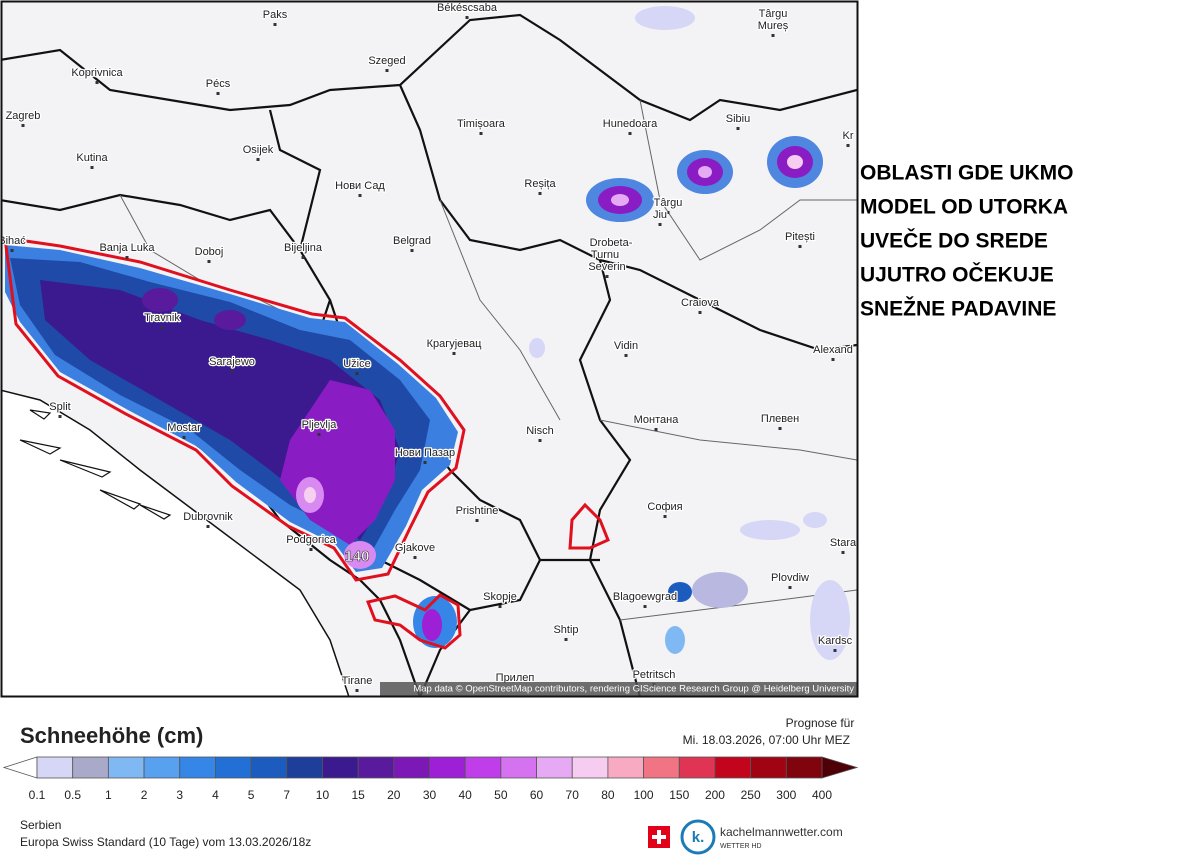 The width and height of the screenshot is (1200, 863). What do you see at coordinates (179, 795) in the screenshot?
I see `colorbar-label: 3` at bounding box center [179, 795].